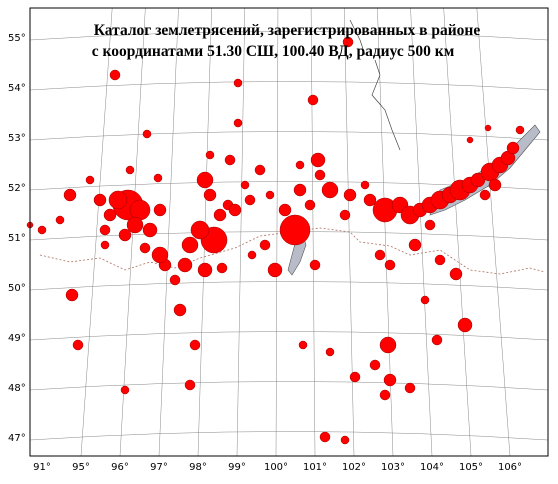 This screenshot has width=558, height=484. Describe the element at coordinates (237, 467) in the screenshot. I see `longitude-label: 99°` at that location.